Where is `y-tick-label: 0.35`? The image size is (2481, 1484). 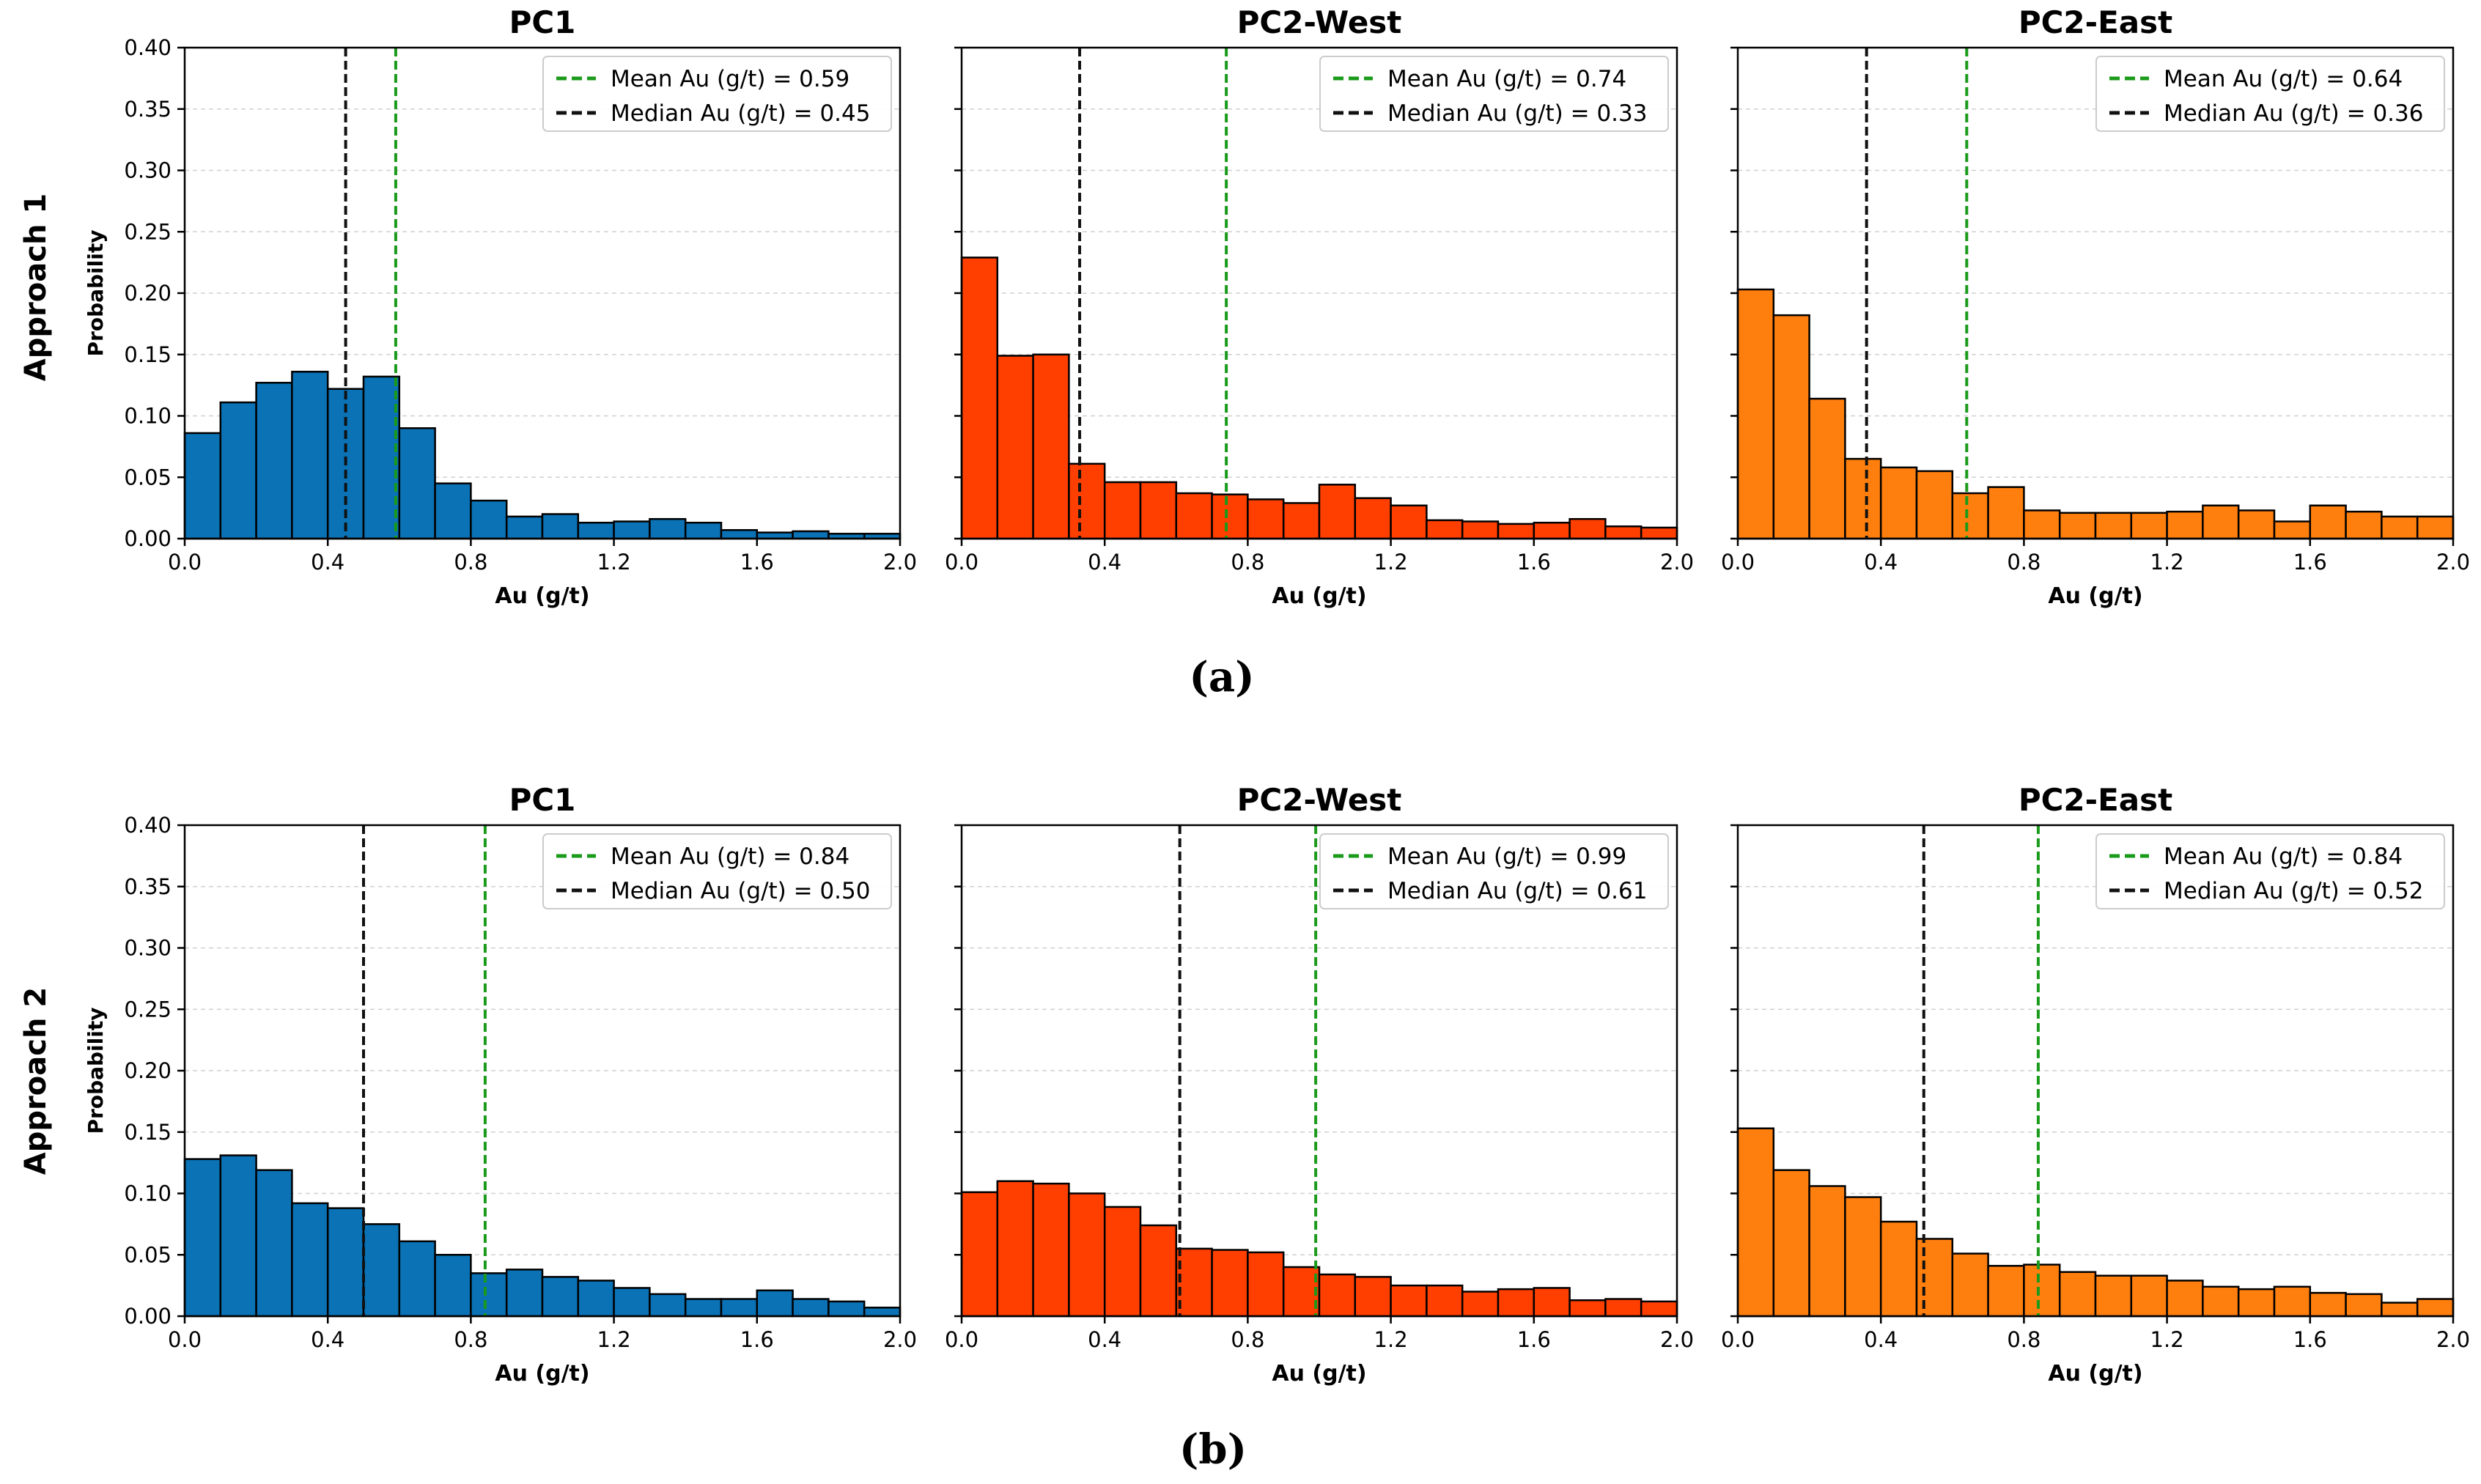 y-tick-label: 0.35 is located at coordinates (148, 110).